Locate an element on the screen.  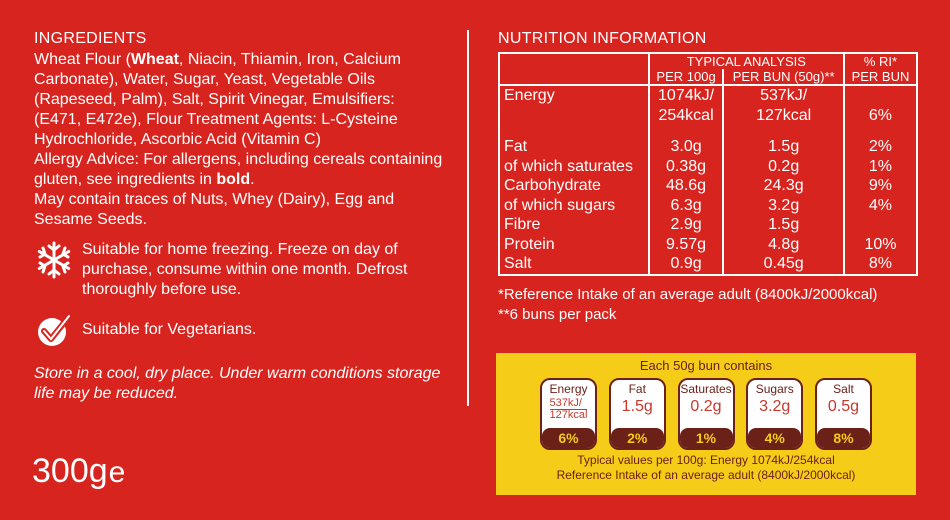
ri-value: 8% is located at coordinates (881, 265).